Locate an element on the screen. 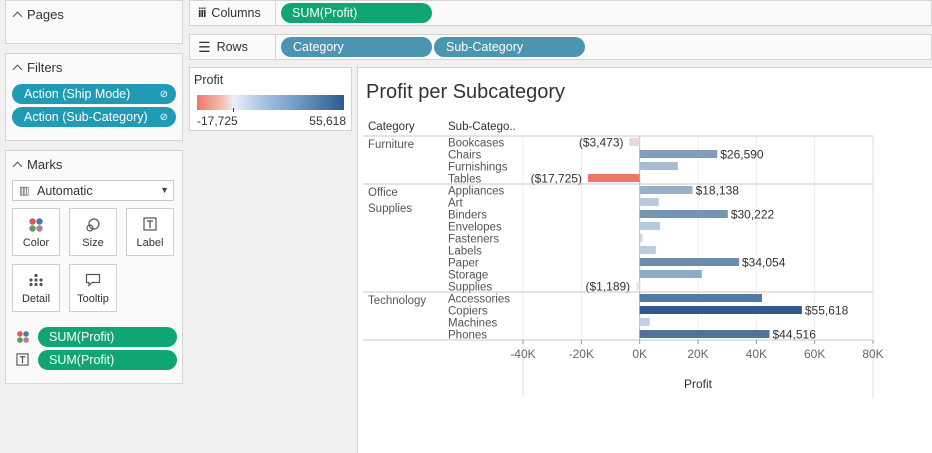 The width and height of the screenshot is (932, 453). color-button: Color is located at coordinates (36, 232).